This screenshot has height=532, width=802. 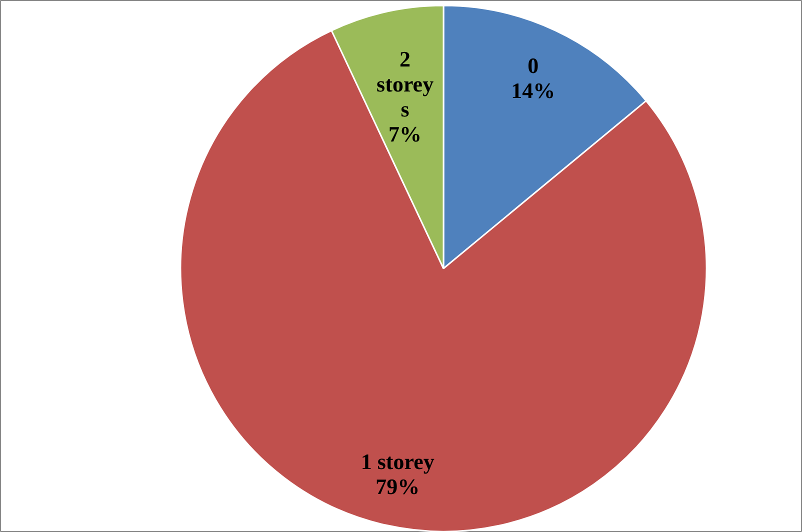 What do you see at coordinates (533, 91) in the screenshot?
I see `data-label: 14%` at bounding box center [533, 91].